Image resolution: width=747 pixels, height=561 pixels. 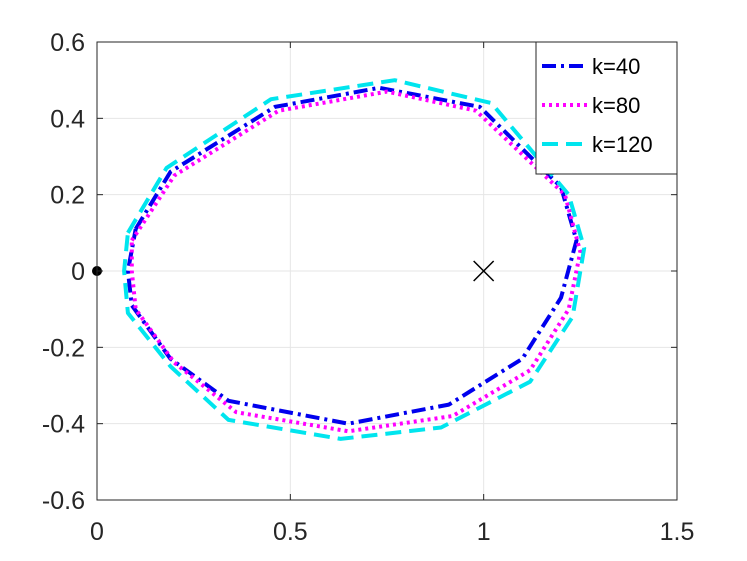 What do you see at coordinates (616, 105) in the screenshot?
I see `legend-label-2: k=80` at bounding box center [616, 105].